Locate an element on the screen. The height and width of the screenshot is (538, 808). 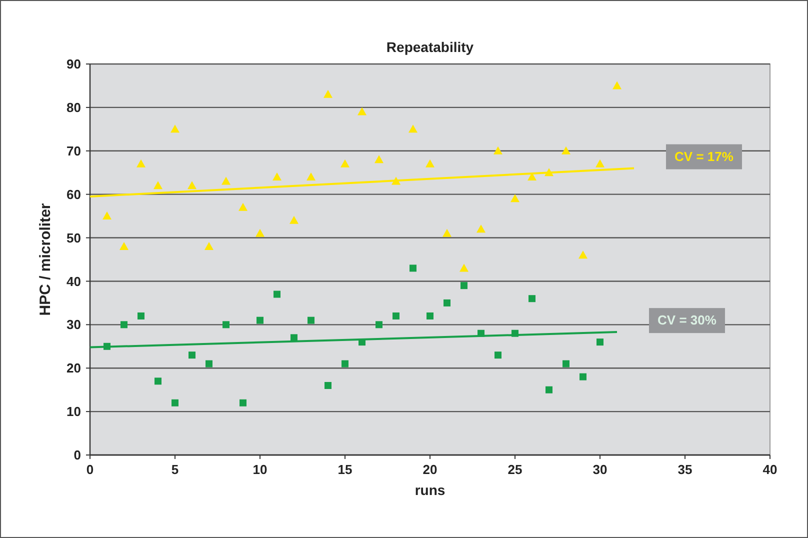
x-tick-label: 10 is located at coordinates (260, 469).